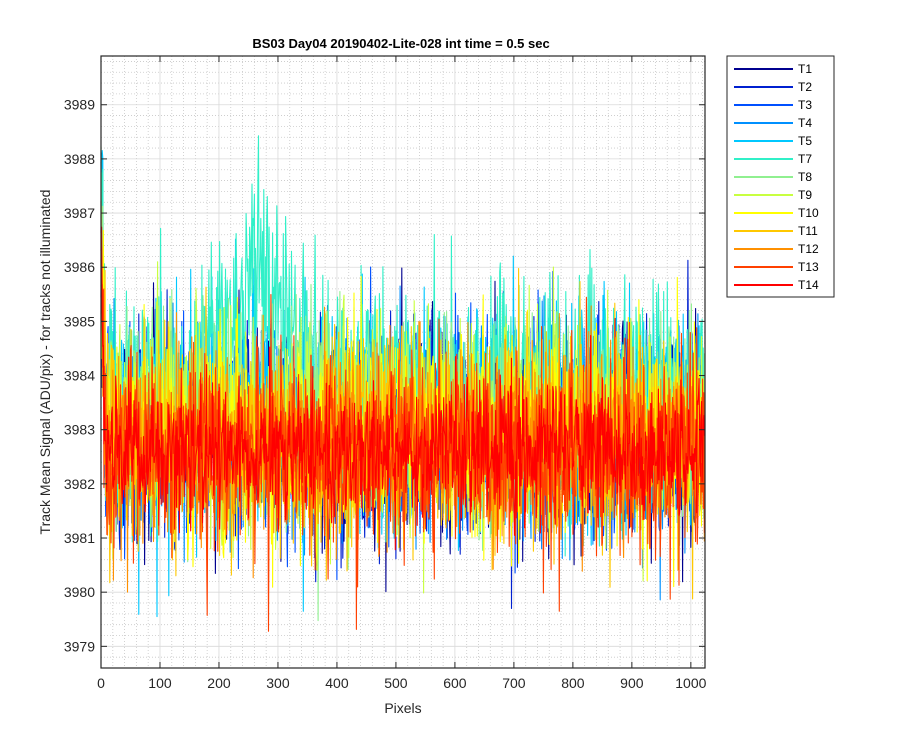  I want to click on y-tick-label: 3980, so click(79, 592).